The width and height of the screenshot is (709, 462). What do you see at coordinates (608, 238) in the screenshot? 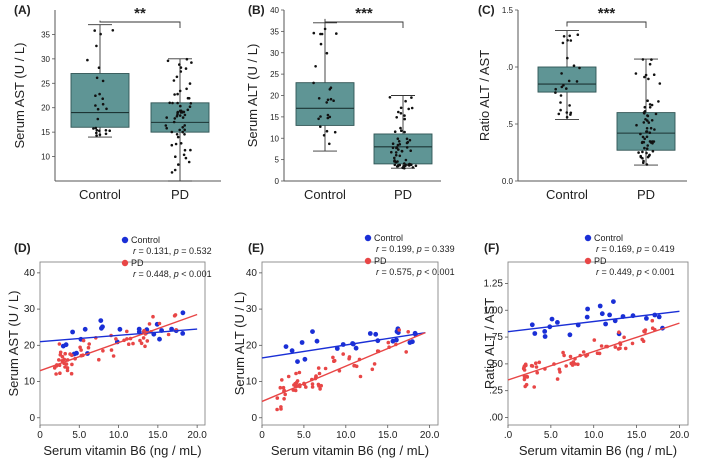
I see `legend-label: Control` at bounding box center [608, 238].